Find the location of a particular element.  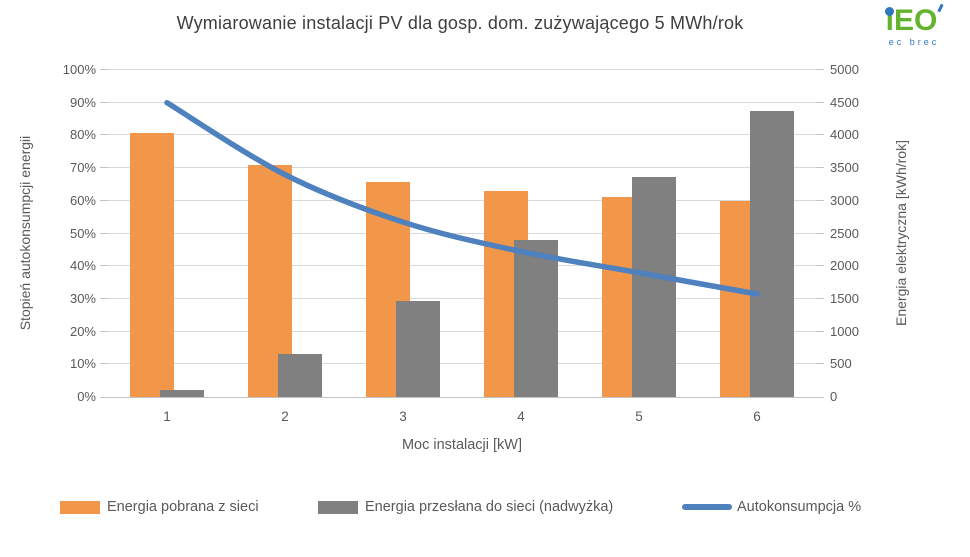

legend-label: Energia pobrana z sieci is located at coordinates (183, 507).